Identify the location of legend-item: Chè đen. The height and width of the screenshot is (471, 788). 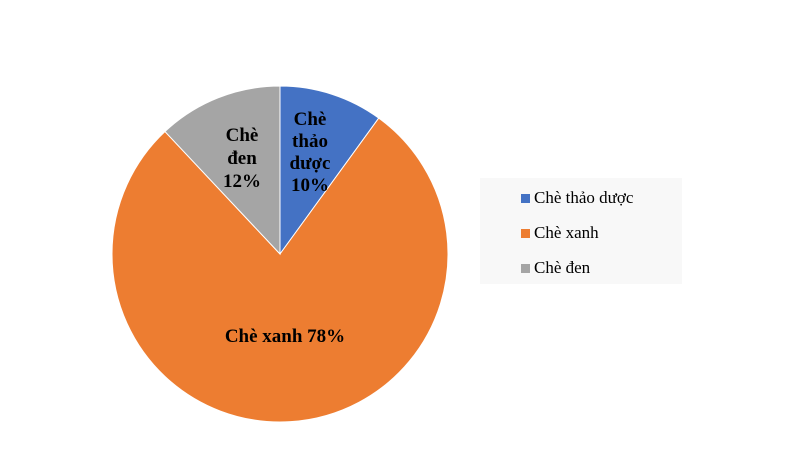
(555, 268).